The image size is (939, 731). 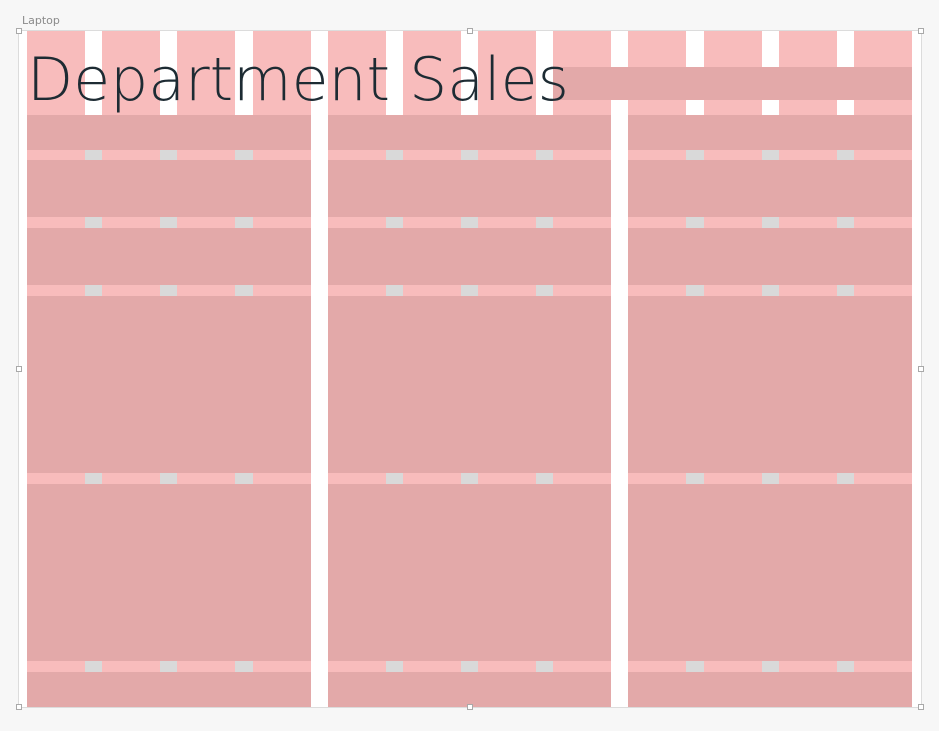 I want to click on page-title: Department Sales, so click(x=298, y=80).